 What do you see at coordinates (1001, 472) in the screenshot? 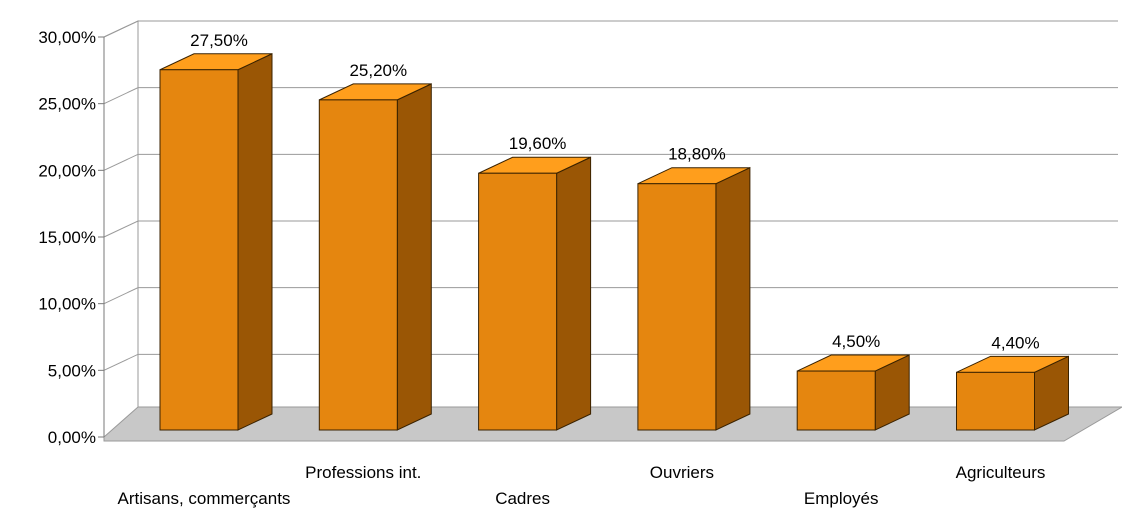
I see `category-label: Agriculteurs` at bounding box center [1001, 472].